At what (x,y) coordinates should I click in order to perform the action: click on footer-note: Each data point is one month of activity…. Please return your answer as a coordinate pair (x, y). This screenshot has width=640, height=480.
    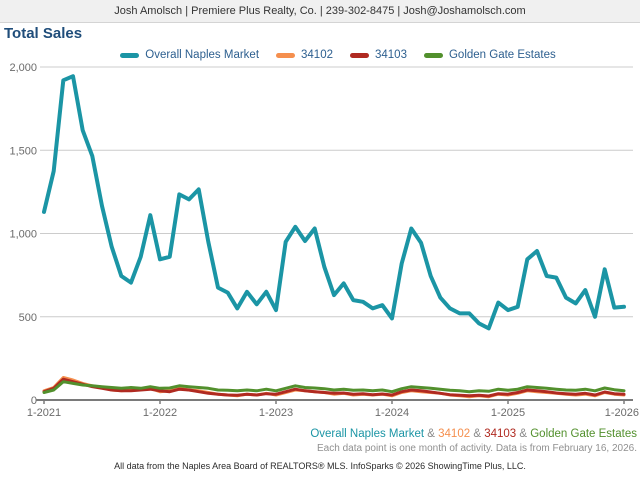
    Looking at the image, I should click on (477, 448).